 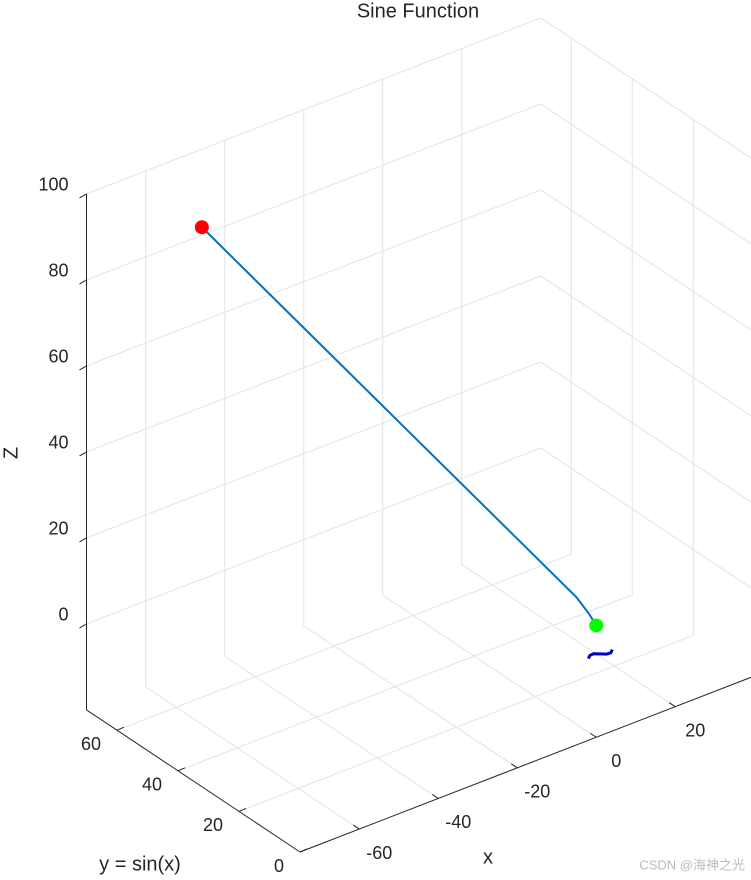 What do you see at coordinates (140, 864) in the screenshot?
I see `y-axis-label: y = sin(x)` at bounding box center [140, 864].